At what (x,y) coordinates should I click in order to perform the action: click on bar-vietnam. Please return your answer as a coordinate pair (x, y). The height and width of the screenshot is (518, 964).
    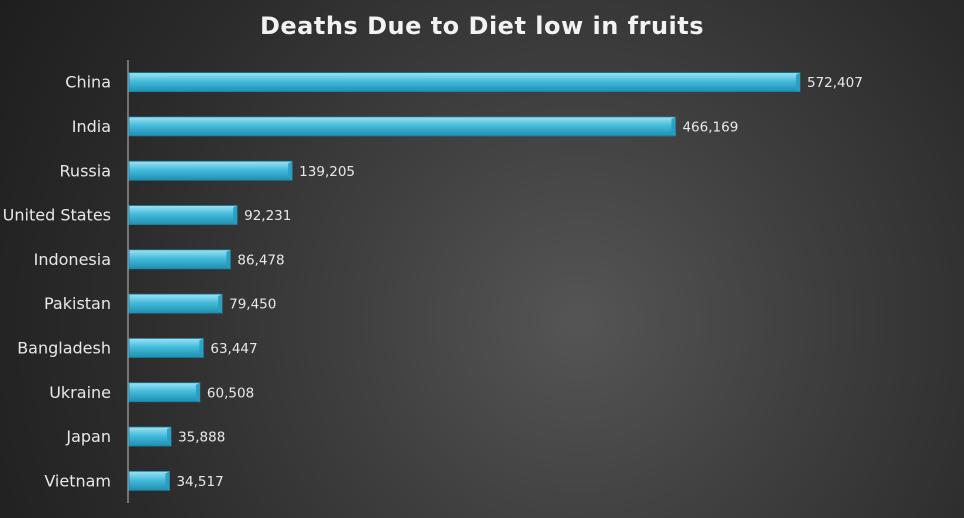
    Looking at the image, I should click on (149, 480).